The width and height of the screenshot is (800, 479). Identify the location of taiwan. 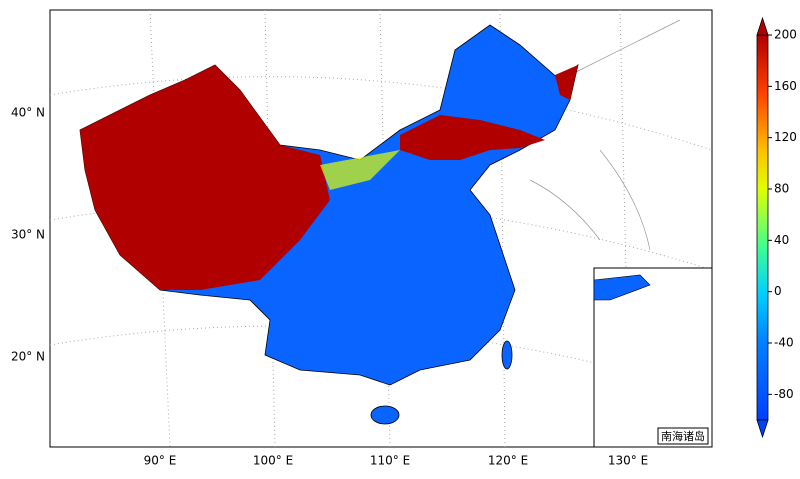
(507, 355).